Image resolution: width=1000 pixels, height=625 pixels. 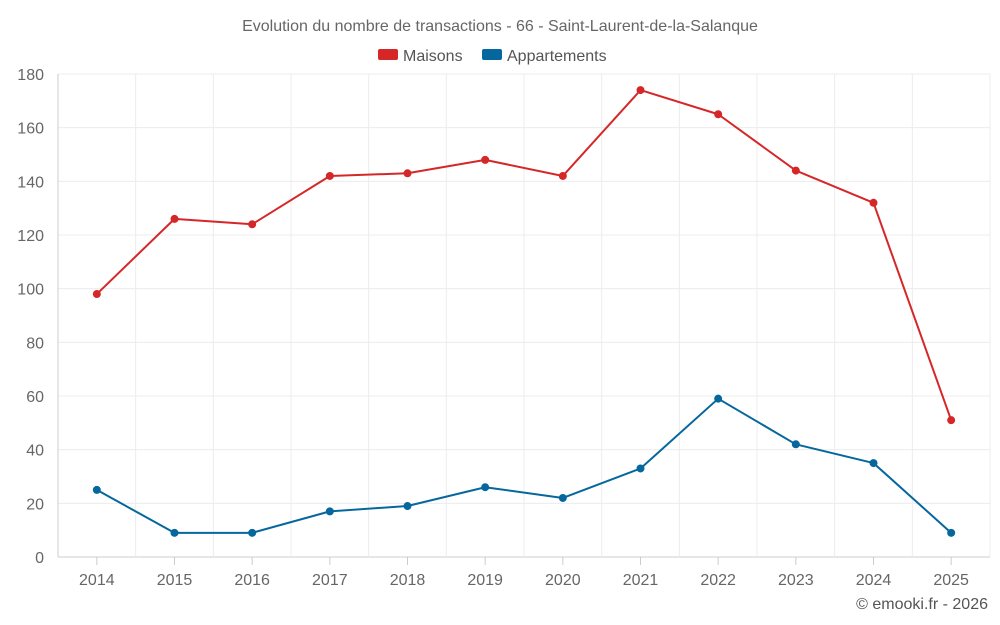 What do you see at coordinates (35, 343) in the screenshot?
I see `y-tick-label-80: 80` at bounding box center [35, 343].